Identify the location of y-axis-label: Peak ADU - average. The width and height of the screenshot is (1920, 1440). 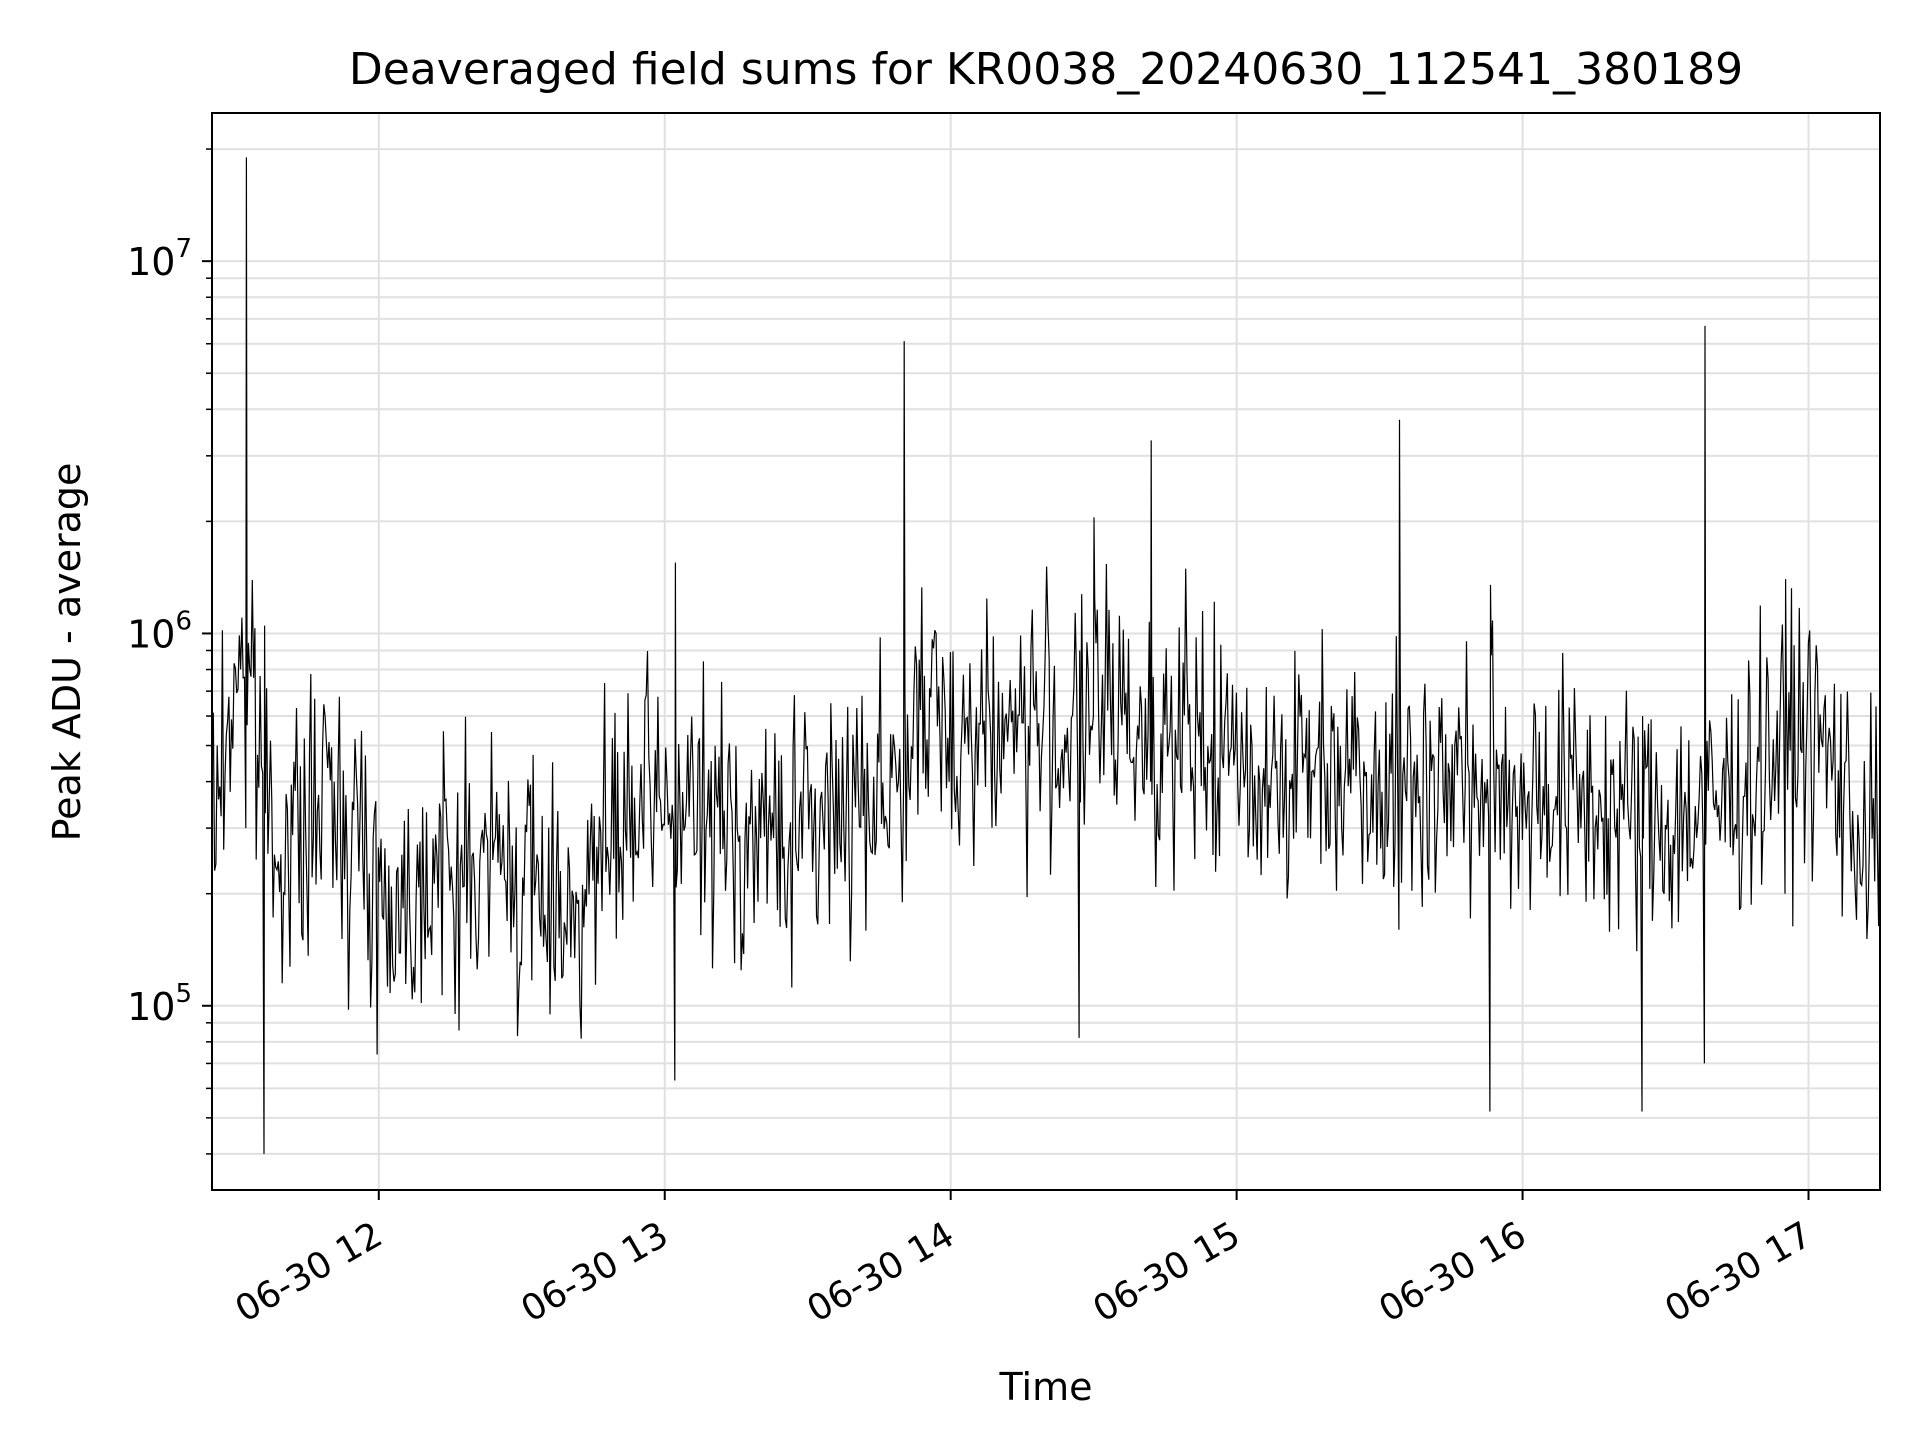
(67, 652).